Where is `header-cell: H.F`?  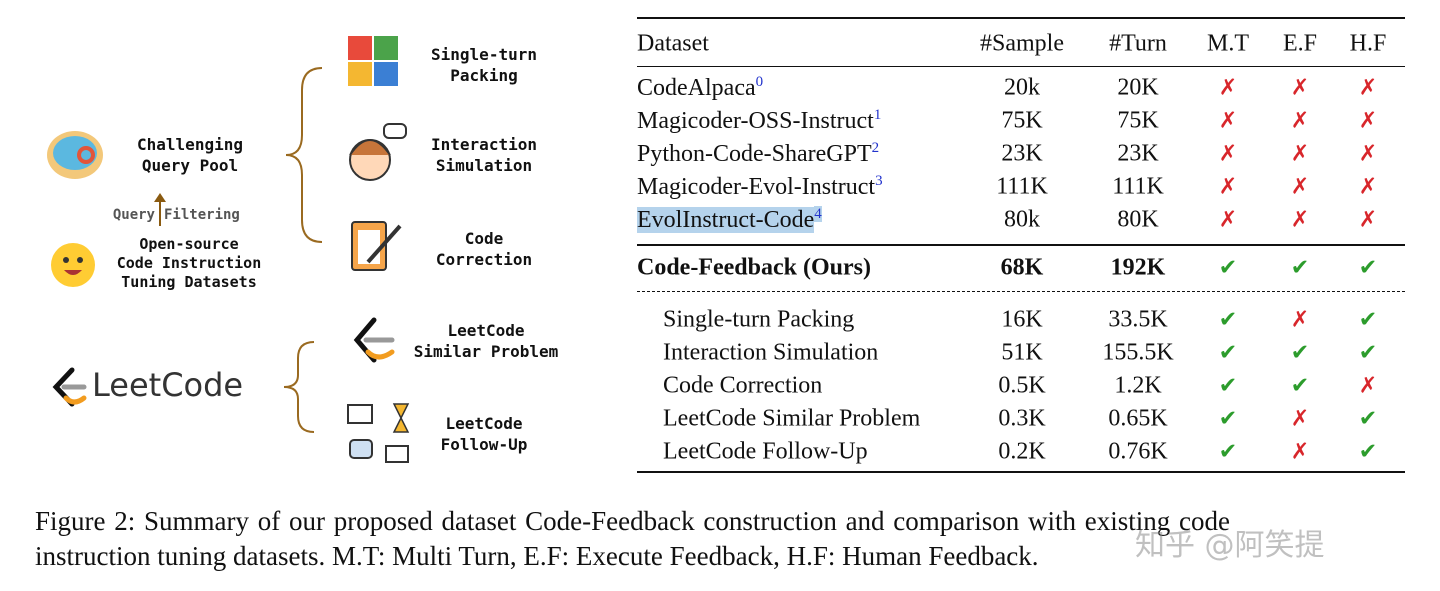
header-cell: H.F is located at coordinates (1368, 43).